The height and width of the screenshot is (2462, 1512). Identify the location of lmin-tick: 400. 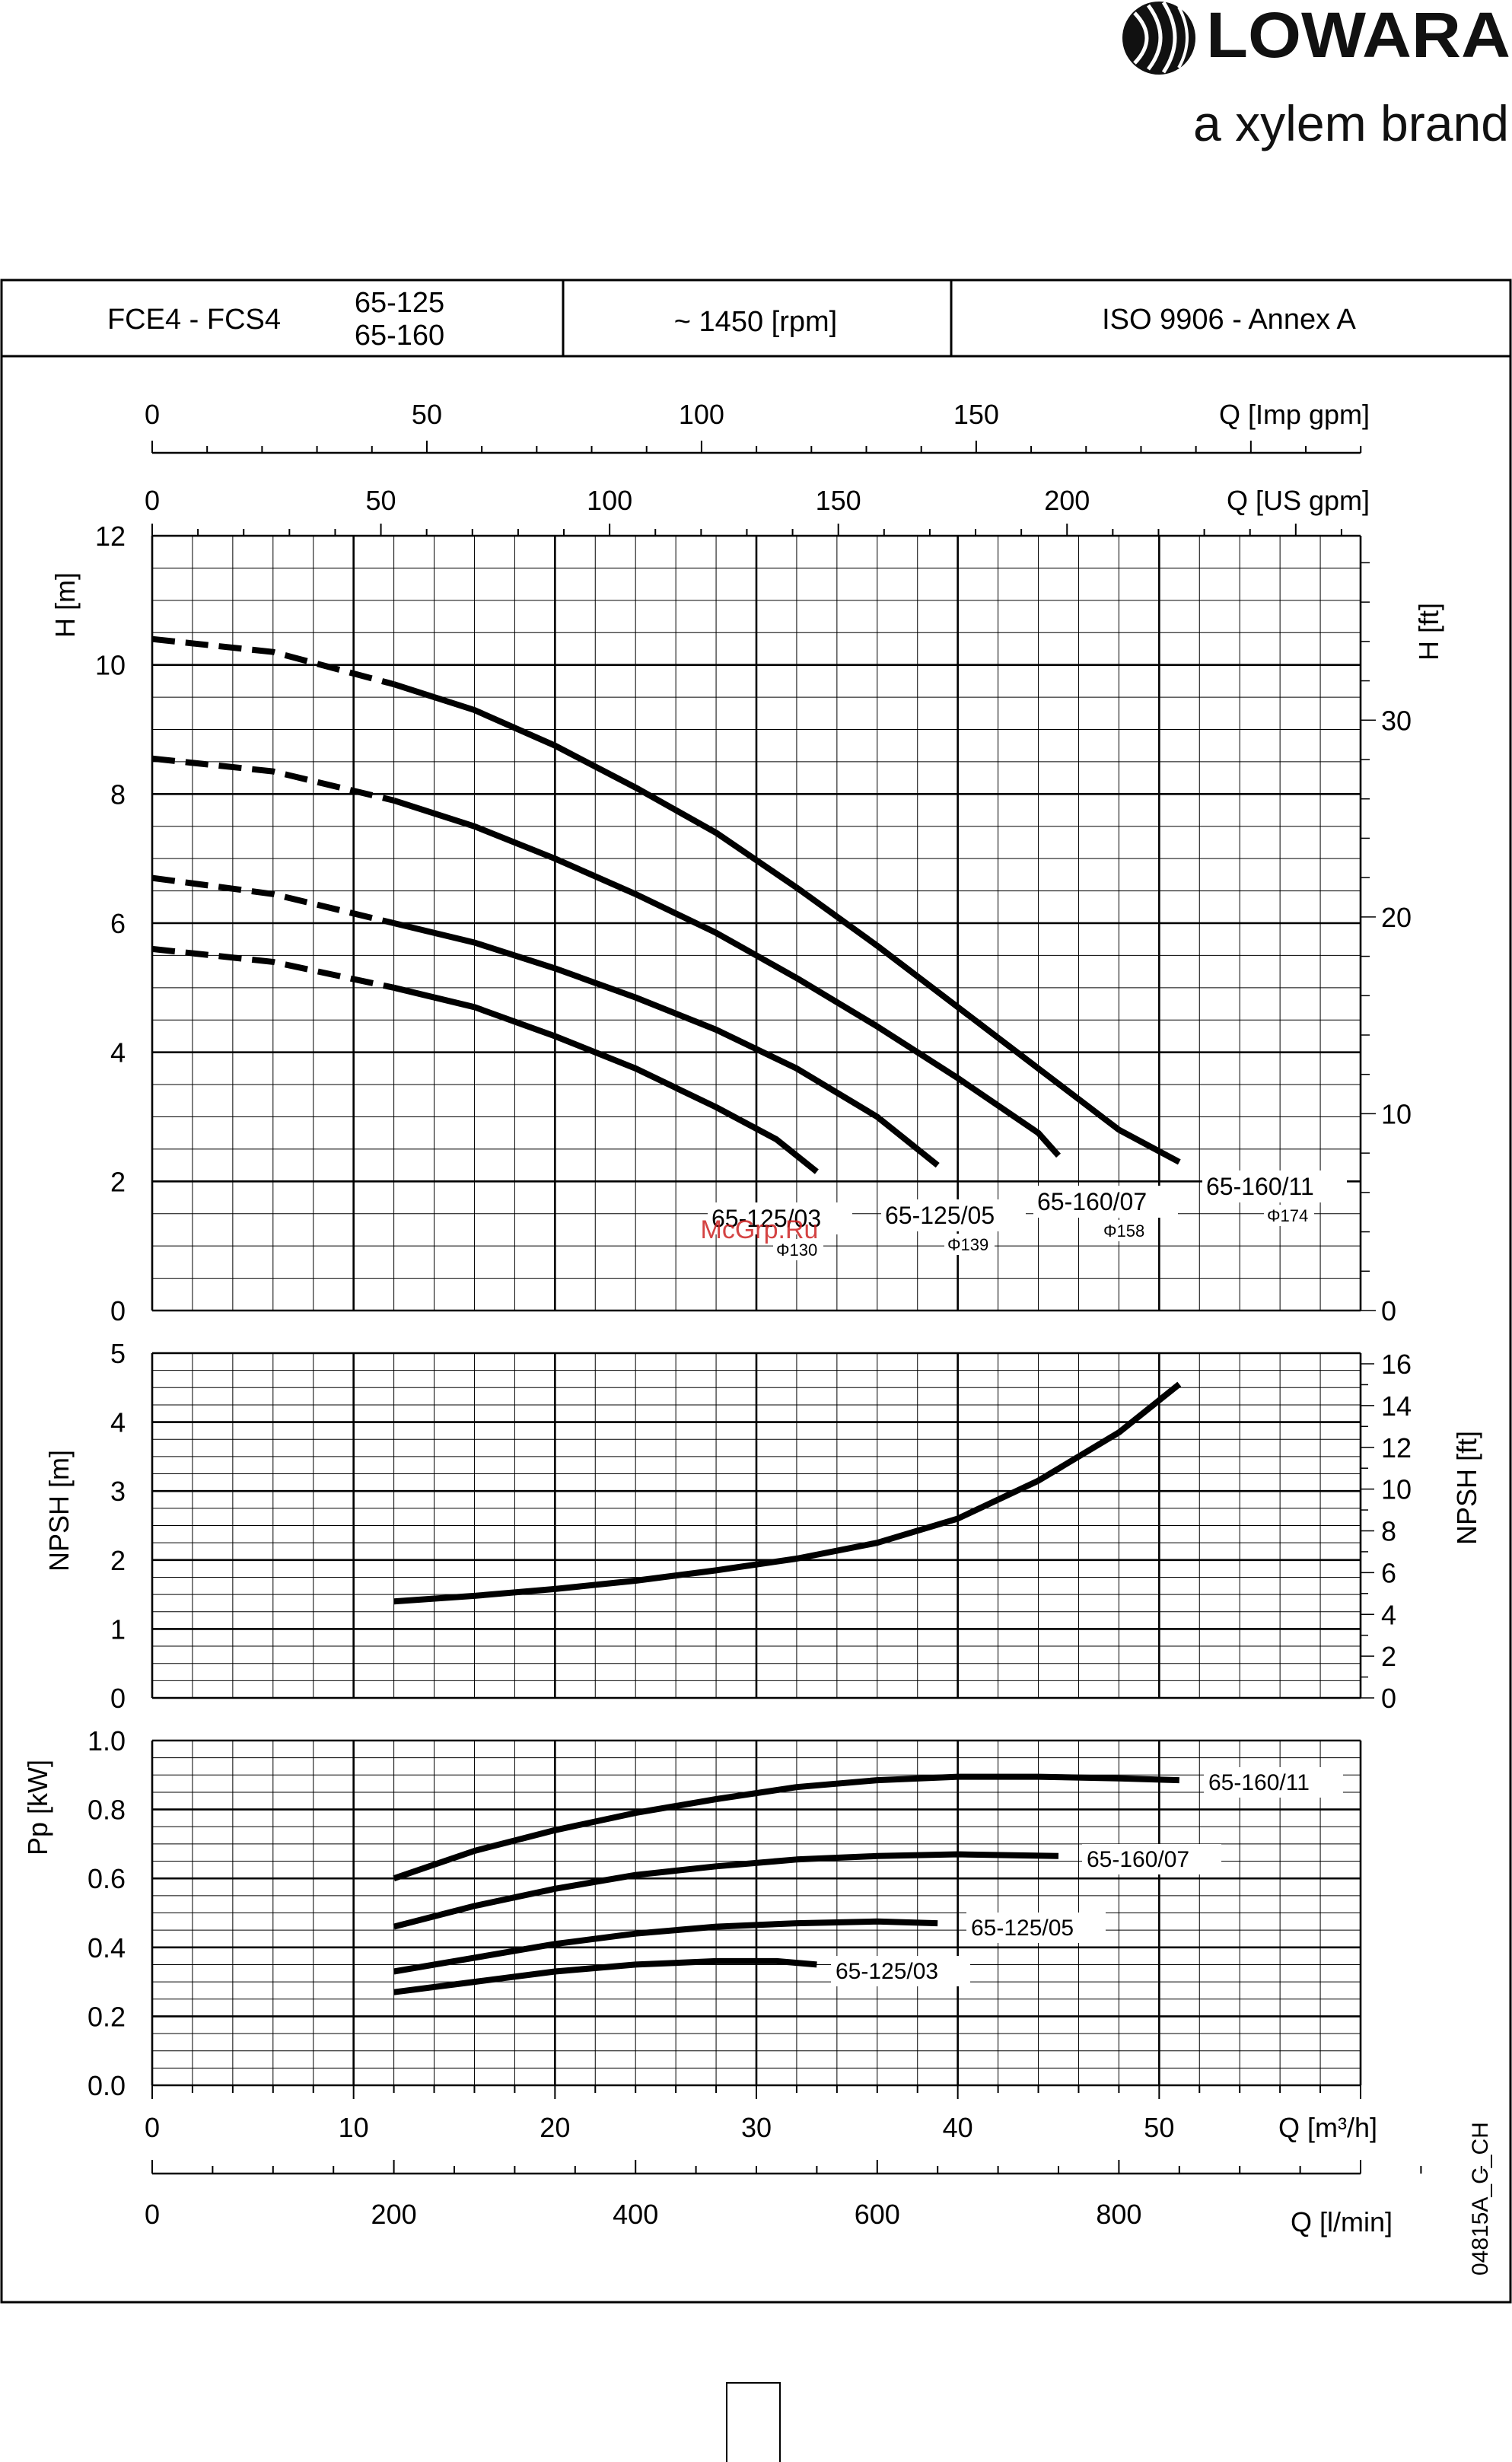
(635, 2214).